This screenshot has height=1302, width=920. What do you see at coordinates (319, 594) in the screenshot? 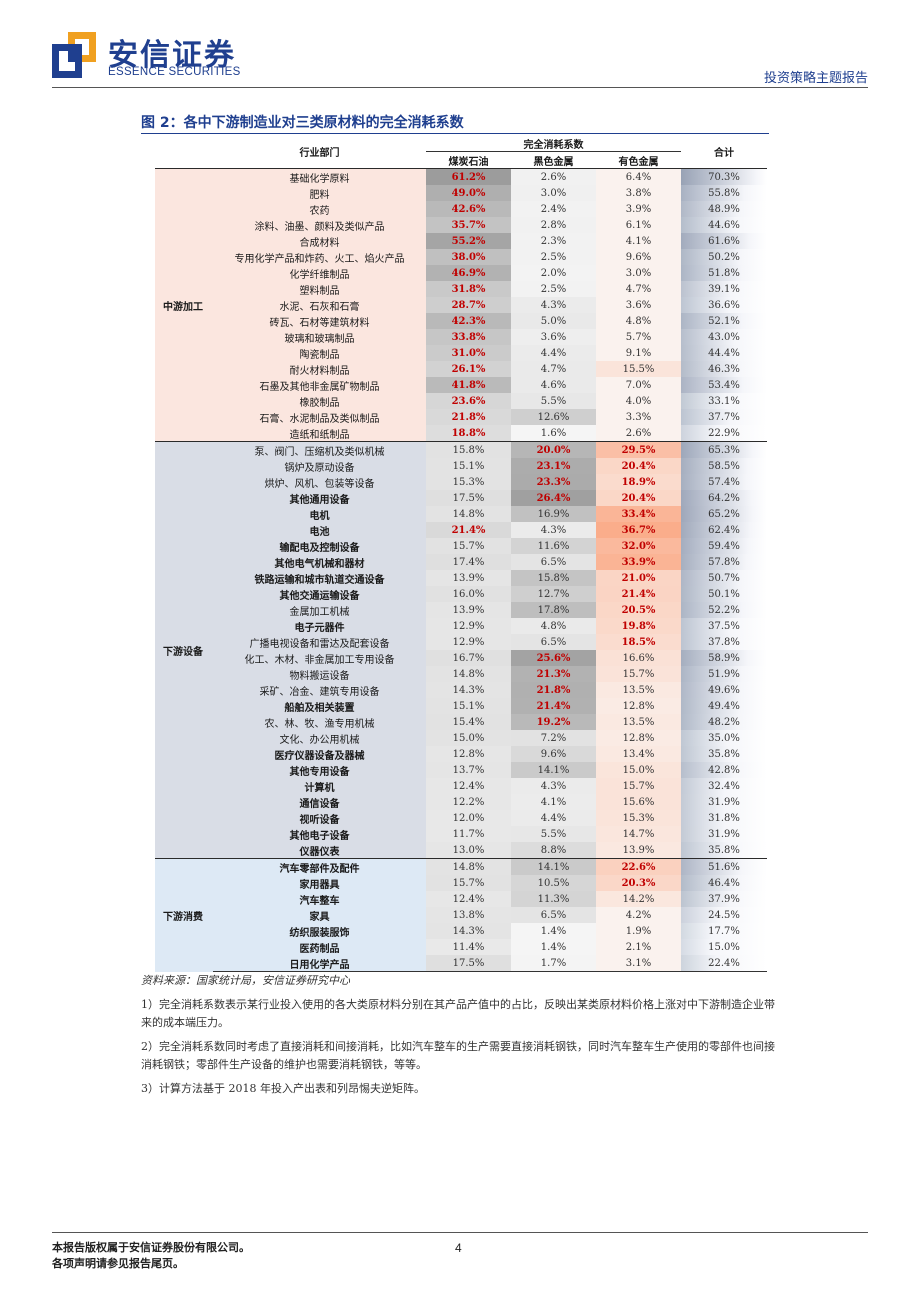
I see `industry-cell: 其他交通运输设备` at bounding box center [319, 594].